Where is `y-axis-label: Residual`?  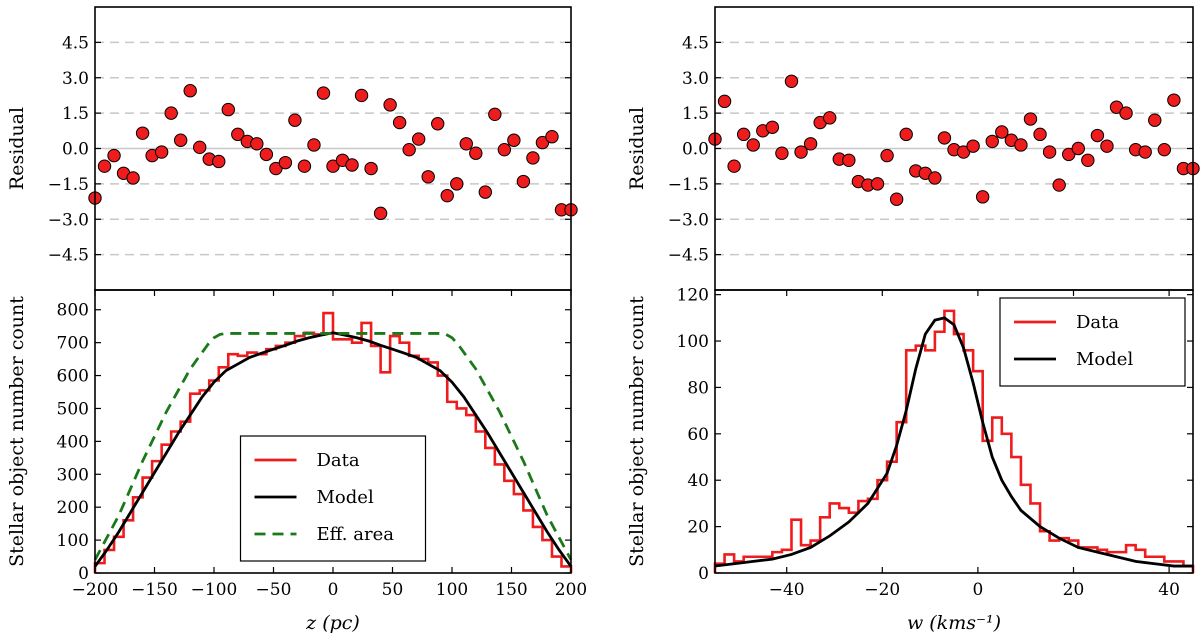 y-axis-label: Residual is located at coordinates (17, 148).